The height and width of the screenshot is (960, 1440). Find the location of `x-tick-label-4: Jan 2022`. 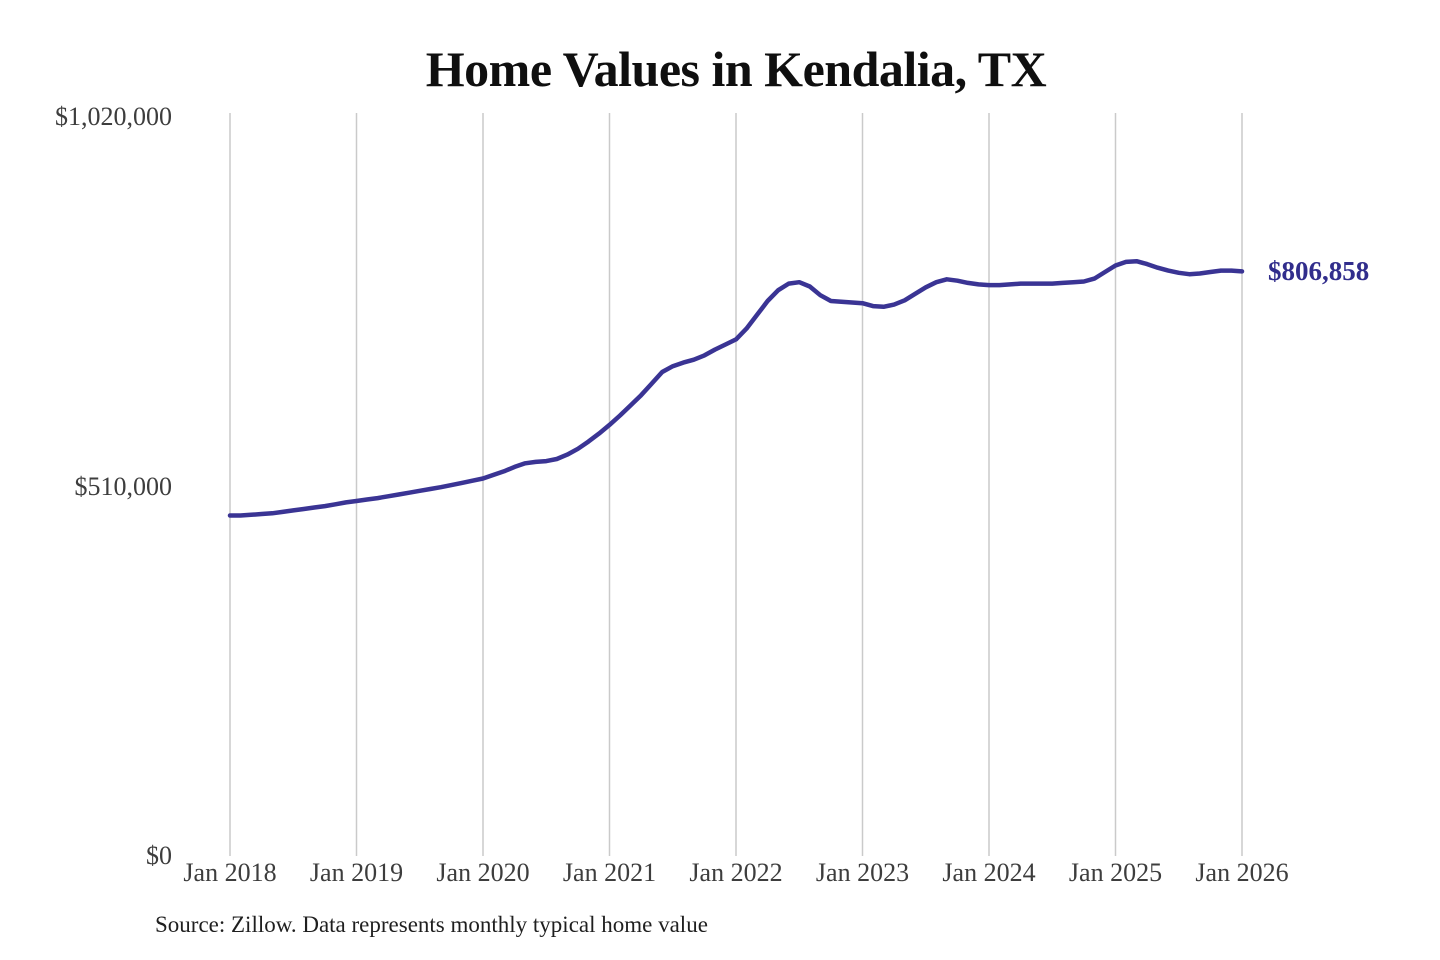

x-tick-label-4: Jan 2022 is located at coordinates (736, 872).